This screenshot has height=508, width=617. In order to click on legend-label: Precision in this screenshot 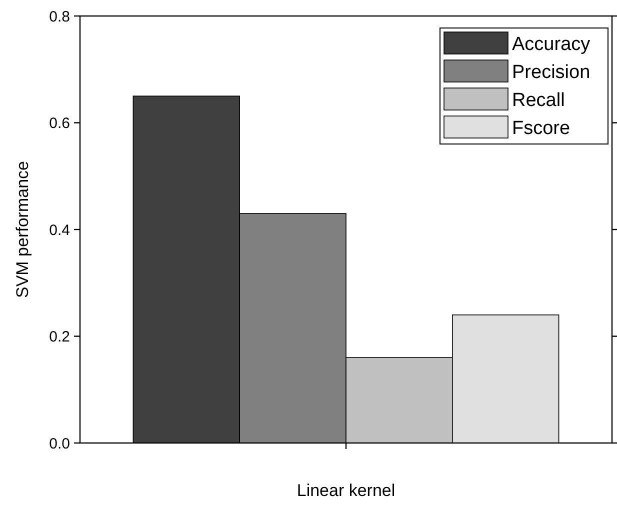, I will do `click(551, 72)`.